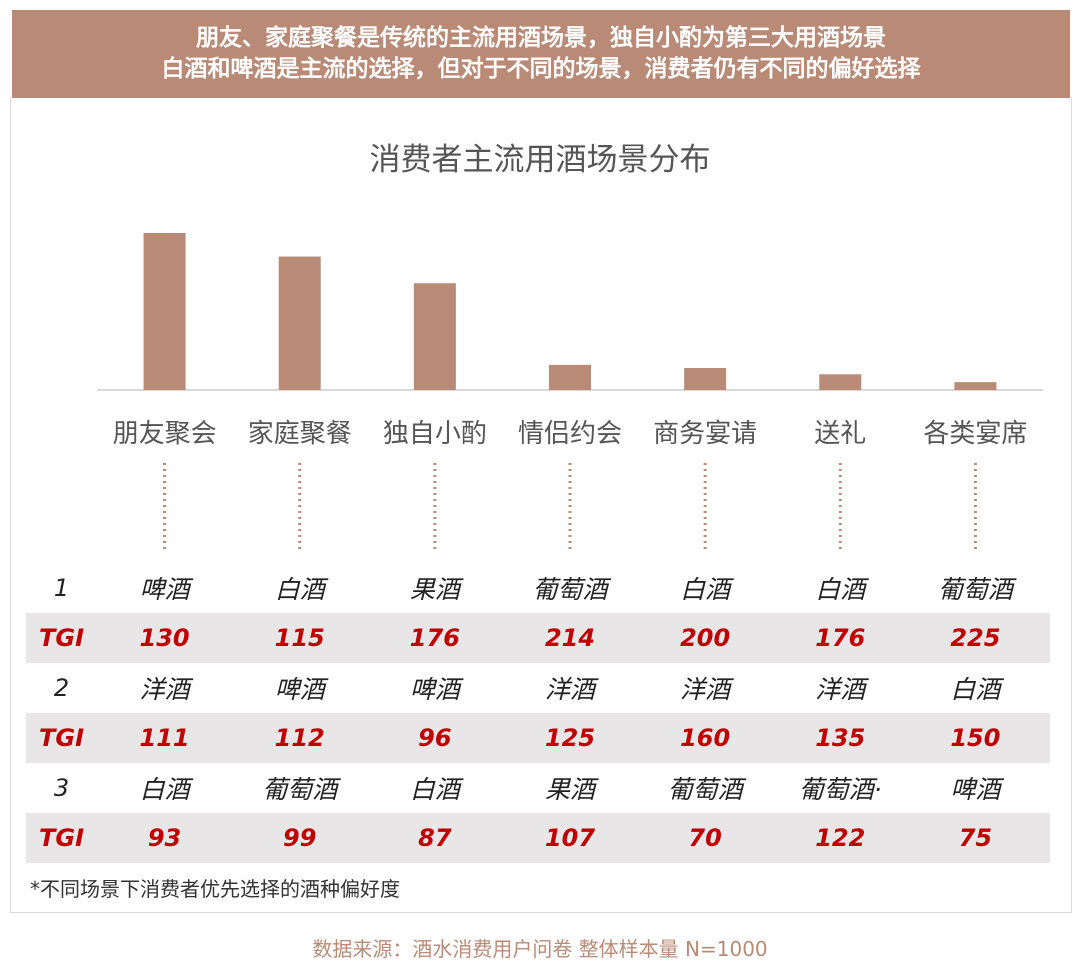  I want to click on tgi-value-1: 130, so click(164, 638).